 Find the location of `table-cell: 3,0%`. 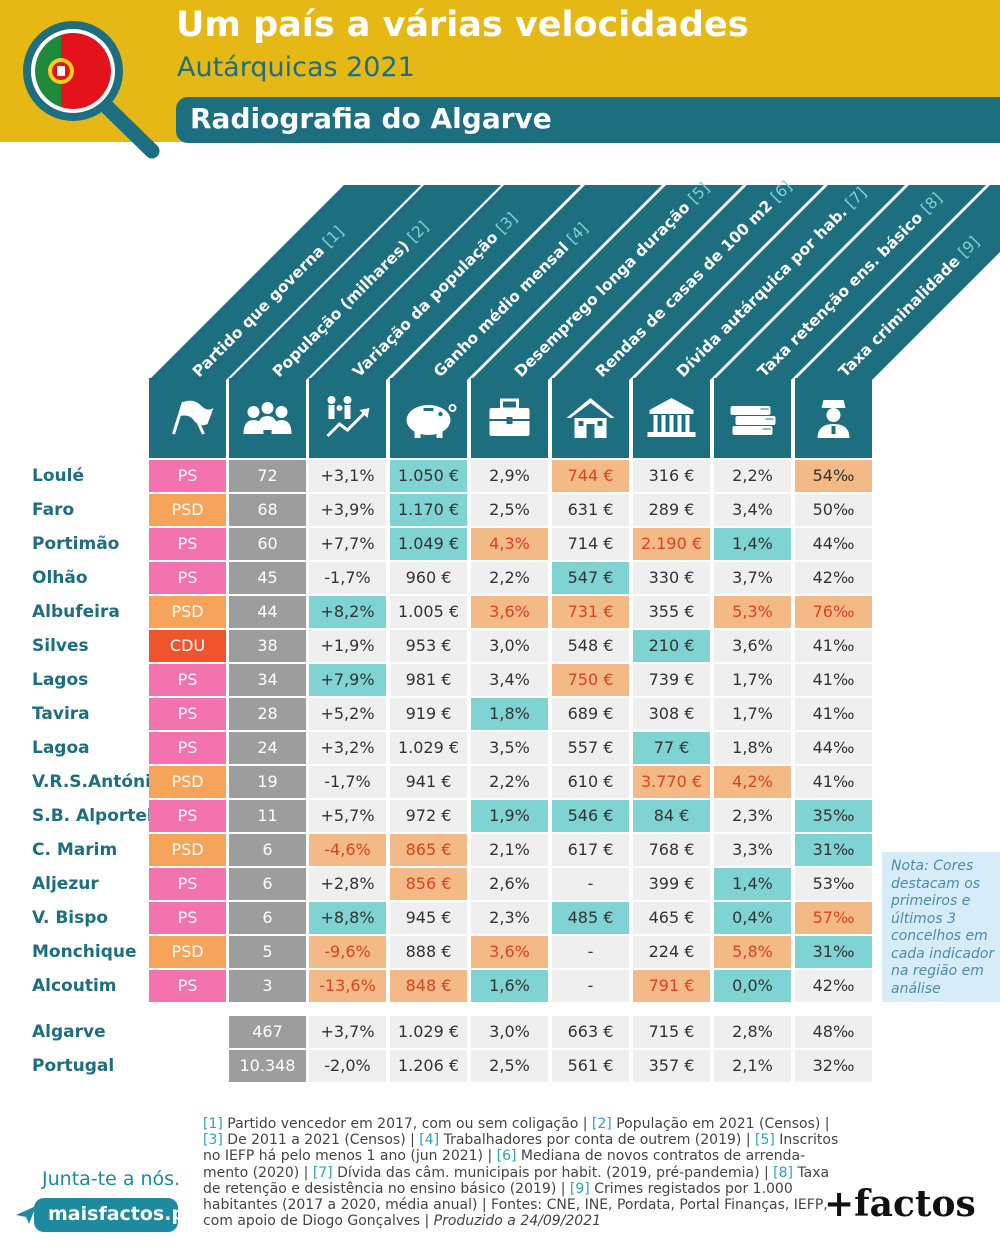

table-cell: 3,0% is located at coordinates (509, 646).